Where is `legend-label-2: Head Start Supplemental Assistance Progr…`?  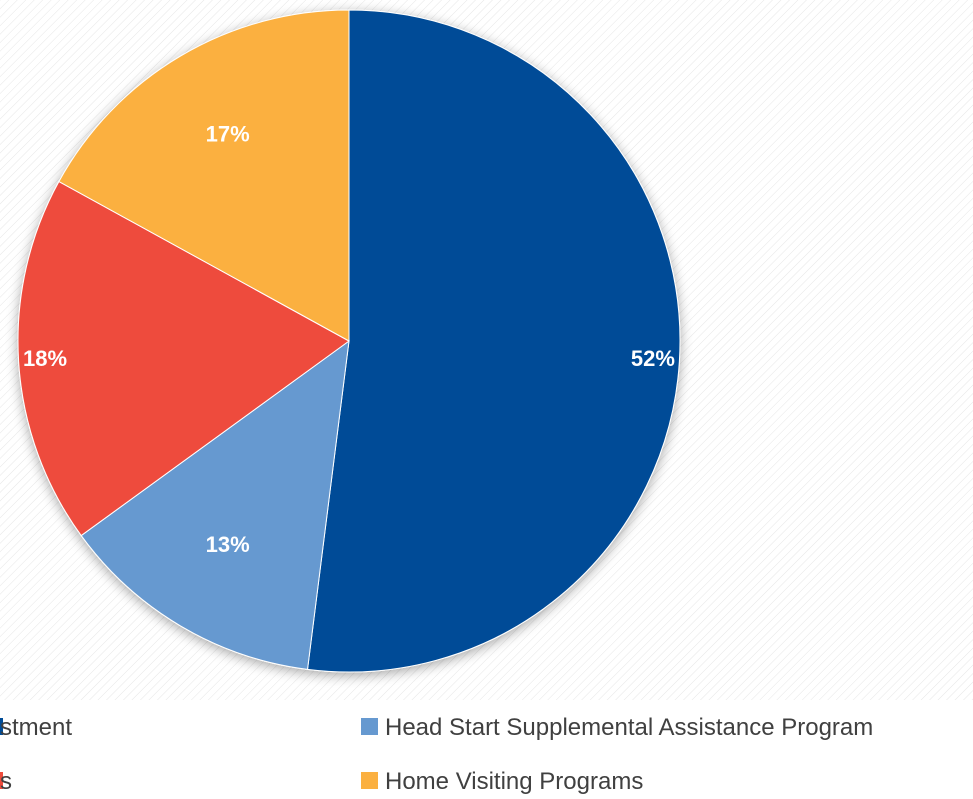
legend-label-2: Head Start Supplemental Assistance Progr… is located at coordinates (629, 727).